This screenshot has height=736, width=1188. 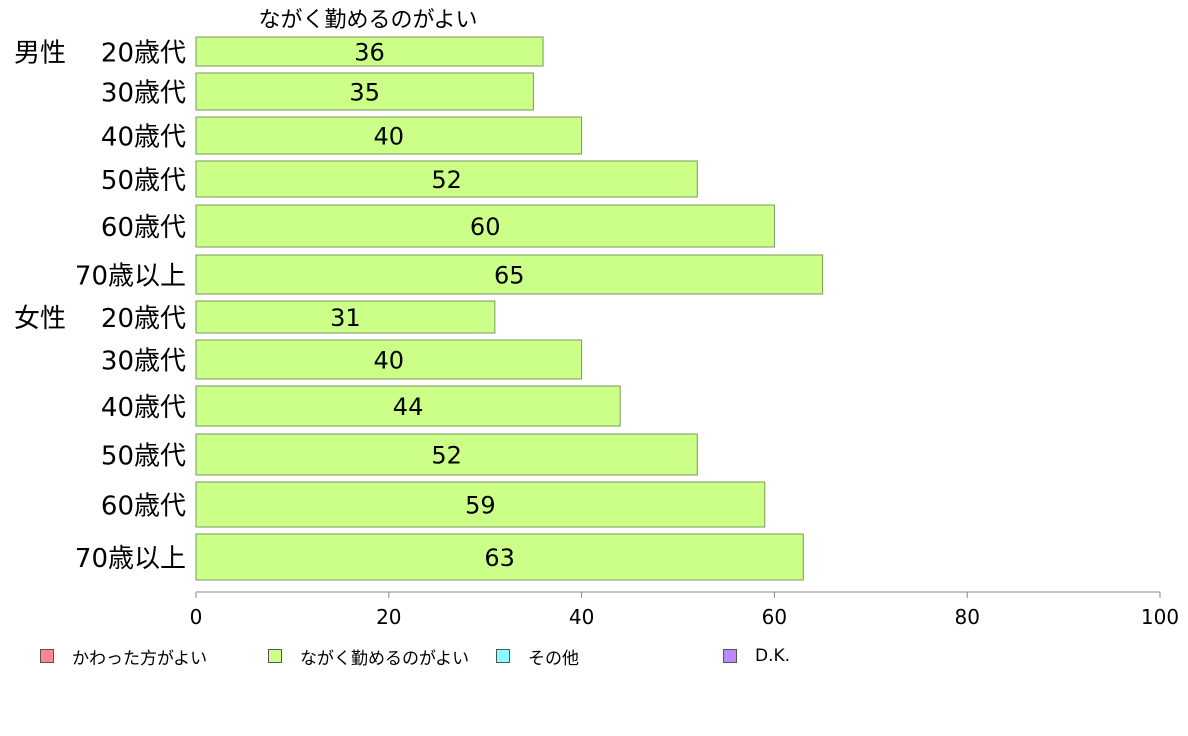 I want to click on bar-value-label: 59, so click(x=480, y=506).